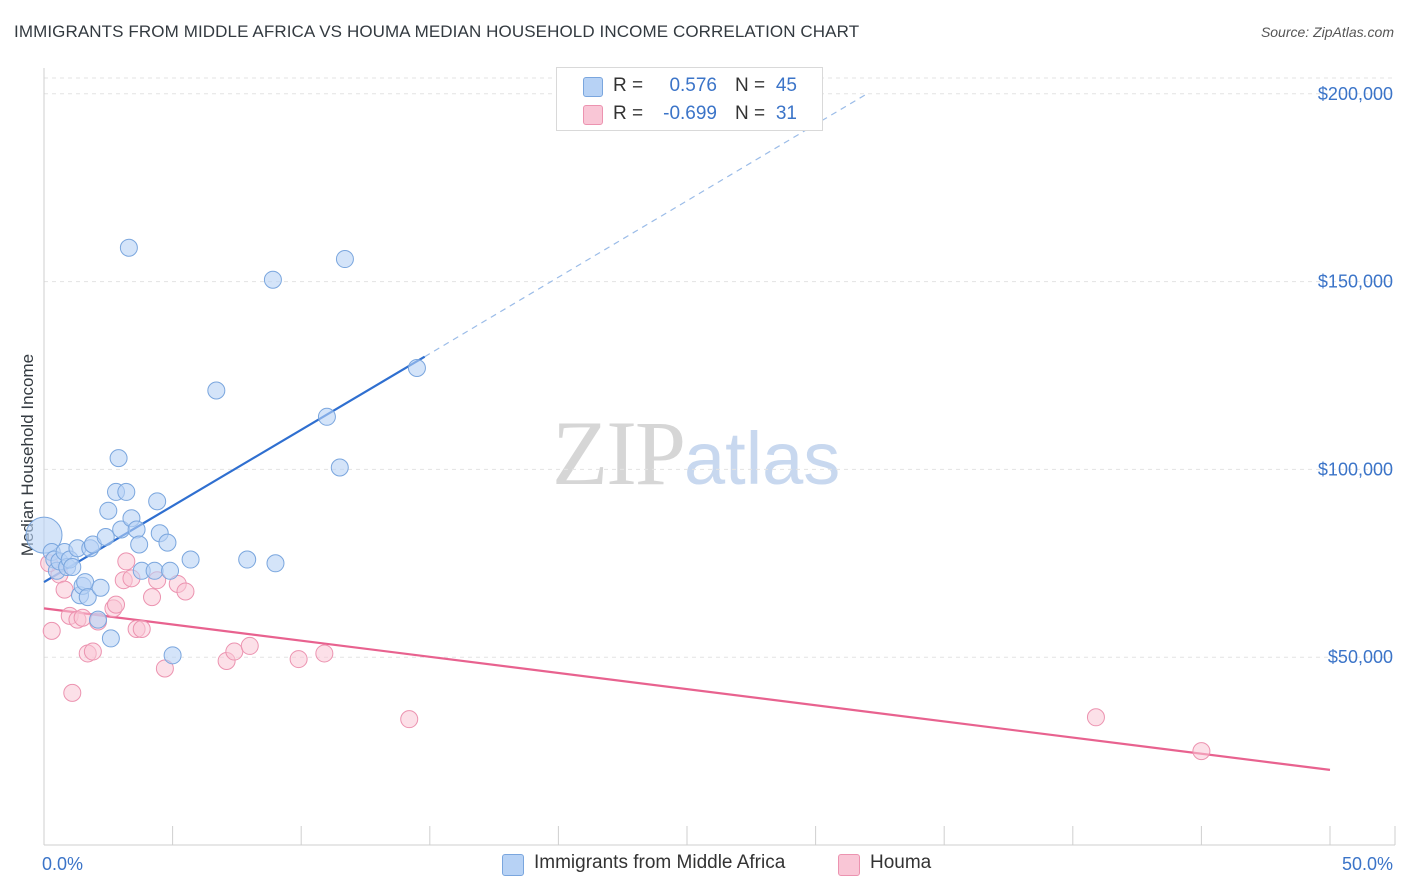 This screenshot has height=892, width=1406. Describe the element at coordinates (1367, 864) in the screenshot. I see `x-tick-label-max: 50.0%` at that location.